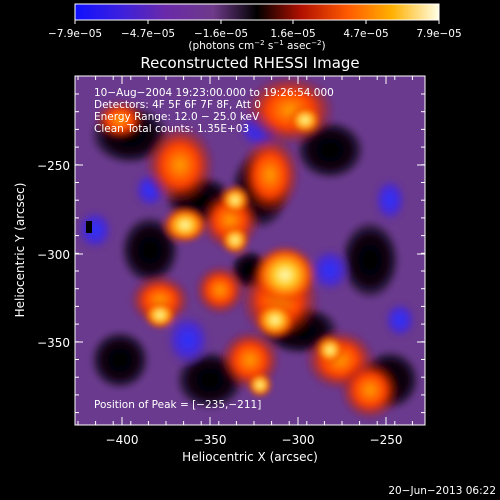  Describe the element at coordinates (256, 45) in the screenshot. I see `colorbar-unit-label: (photons cm−2 s−1 asec−2)` at that location.